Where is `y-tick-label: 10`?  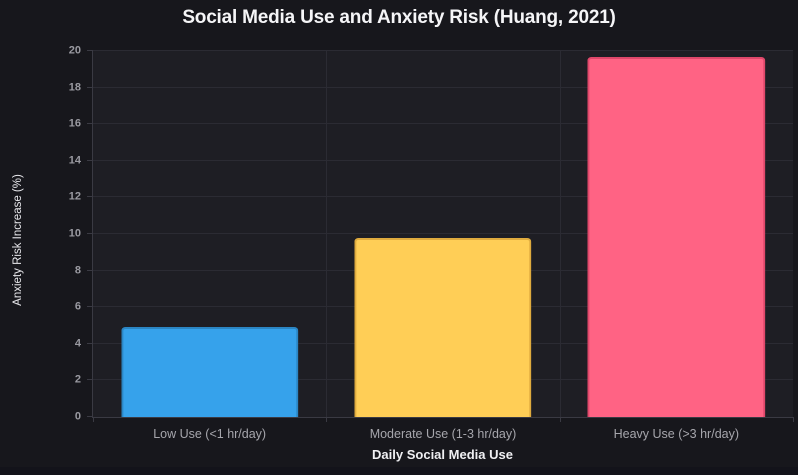 y-tick-label: 10 is located at coordinates (74, 233).